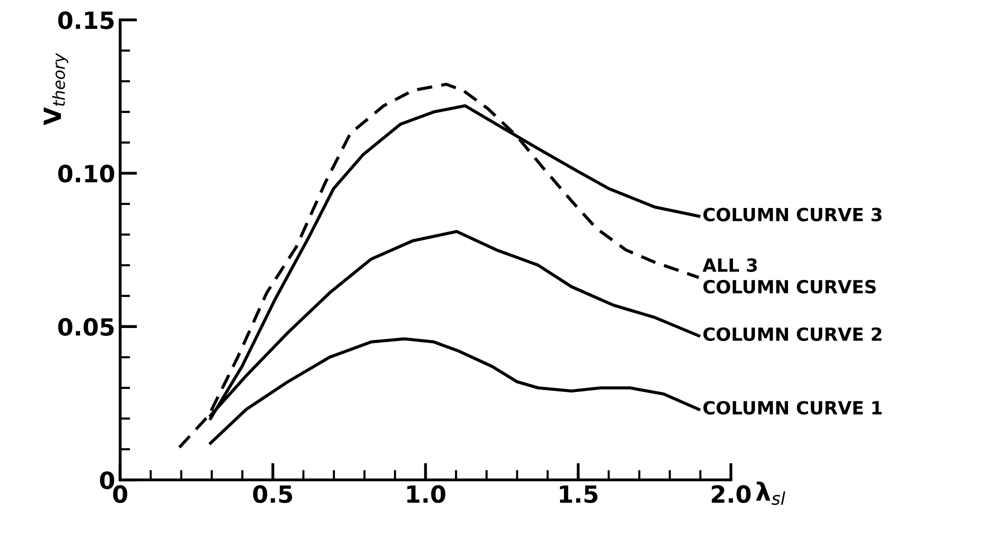  Describe the element at coordinates (579, 494) in the screenshot. I see `x-tick-label: 1.5` at that location.